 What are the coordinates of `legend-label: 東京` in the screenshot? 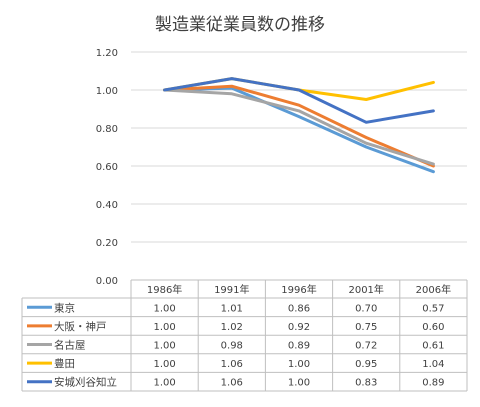 It's located at (64, 307).